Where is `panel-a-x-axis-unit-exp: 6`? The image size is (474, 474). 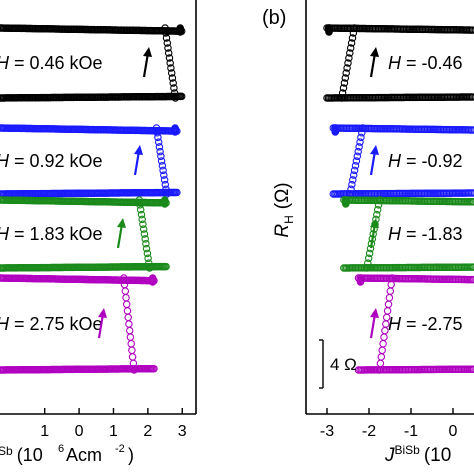
panel-a-x-axis-unit-exp: 6 is located at coordinates (61, 449).